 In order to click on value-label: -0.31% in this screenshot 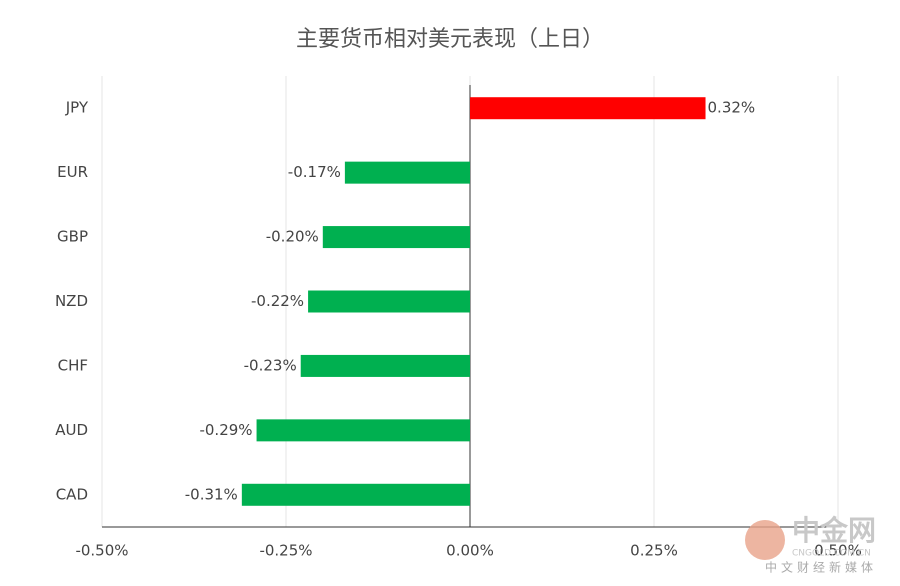, I will do `click(211, 494)`.